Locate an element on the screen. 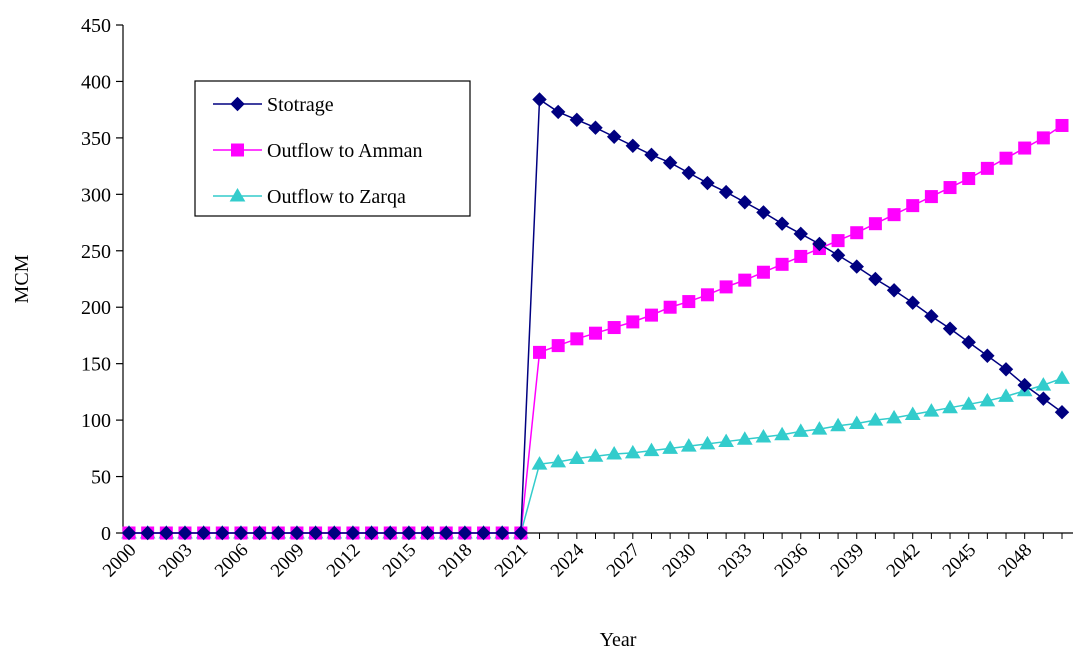 The height and width of the screenshot is (653, 1077). y-tick-label: 450 is located at coordinates (96, 26).